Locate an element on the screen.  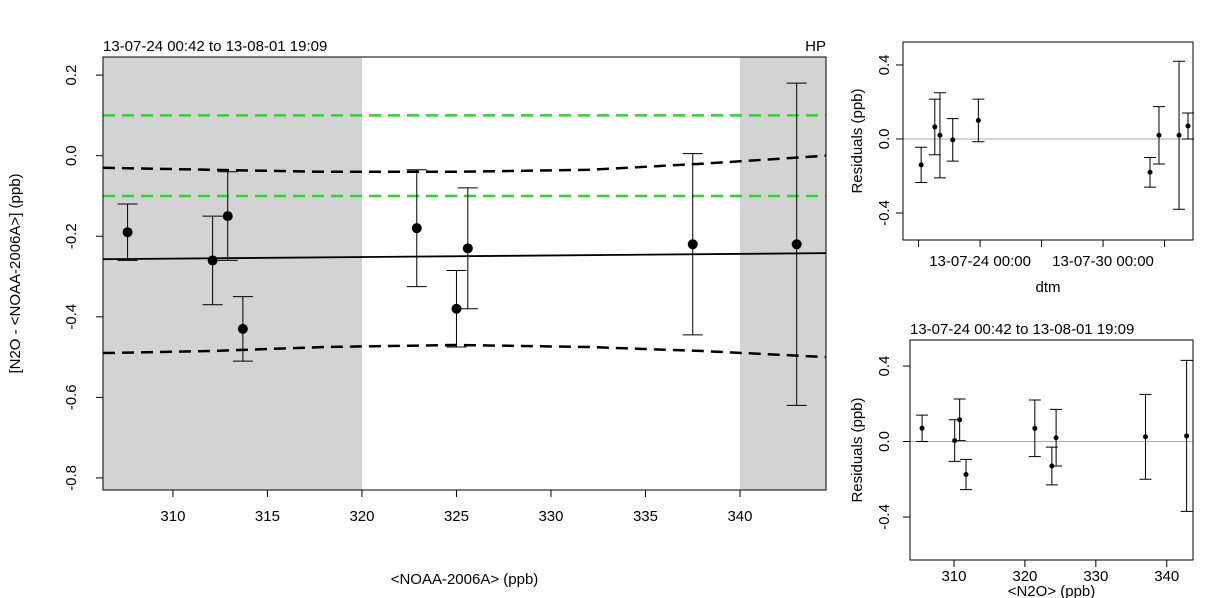
x-tick-label: 13-07-30 00:00 is located at coordinates (1103, 261).